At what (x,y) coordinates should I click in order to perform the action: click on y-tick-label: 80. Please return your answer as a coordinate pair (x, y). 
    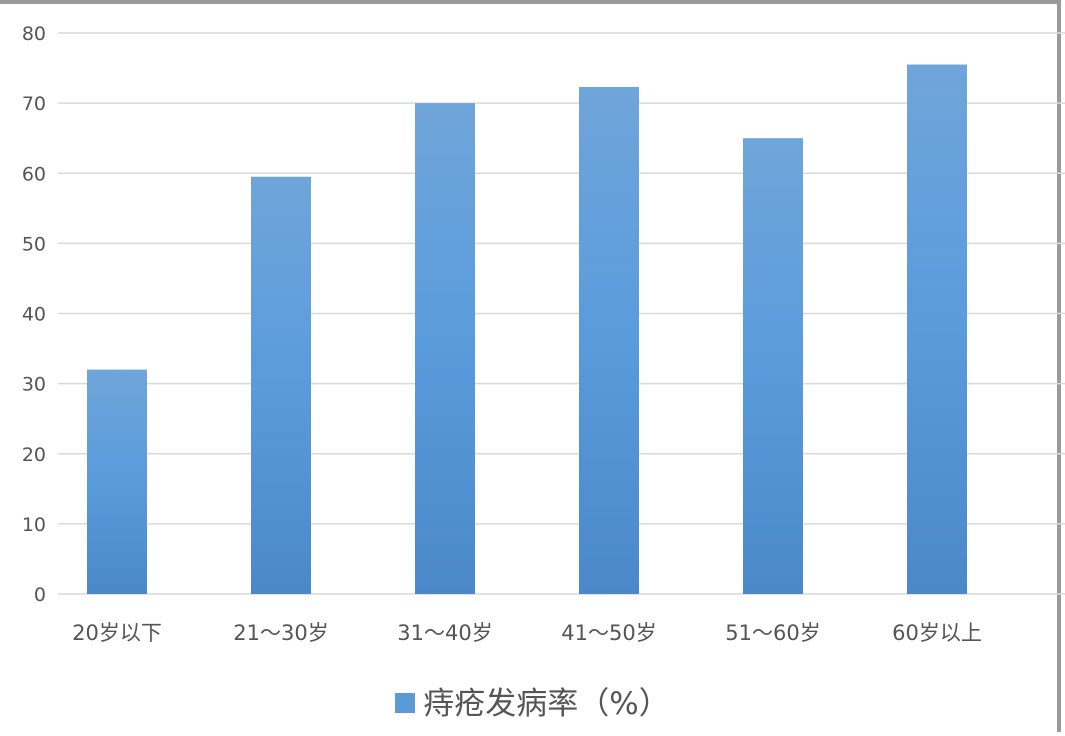
    Looking at the image, I should click on (34, 34).